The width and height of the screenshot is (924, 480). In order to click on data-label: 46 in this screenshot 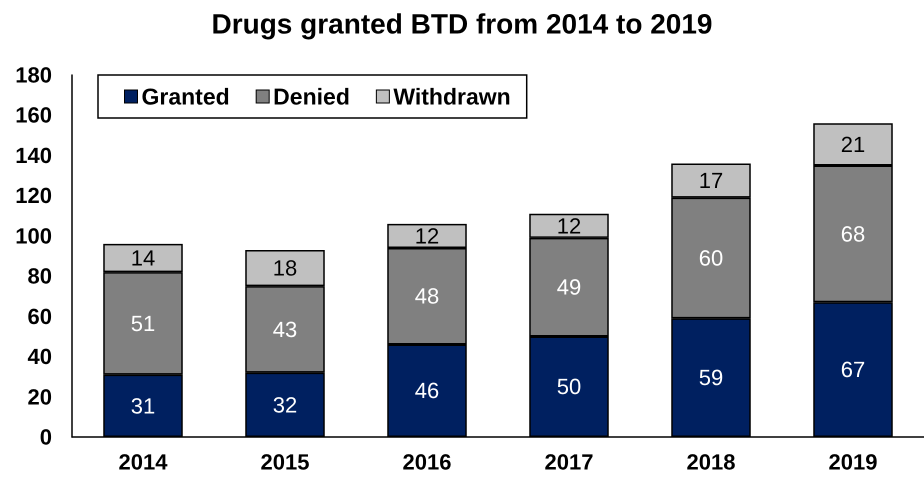, I will do `click(427, 391)`.